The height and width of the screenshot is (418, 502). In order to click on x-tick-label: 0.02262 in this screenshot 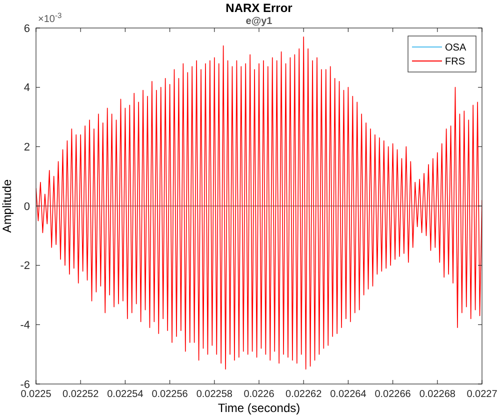, I will do `click(304, 394)`.